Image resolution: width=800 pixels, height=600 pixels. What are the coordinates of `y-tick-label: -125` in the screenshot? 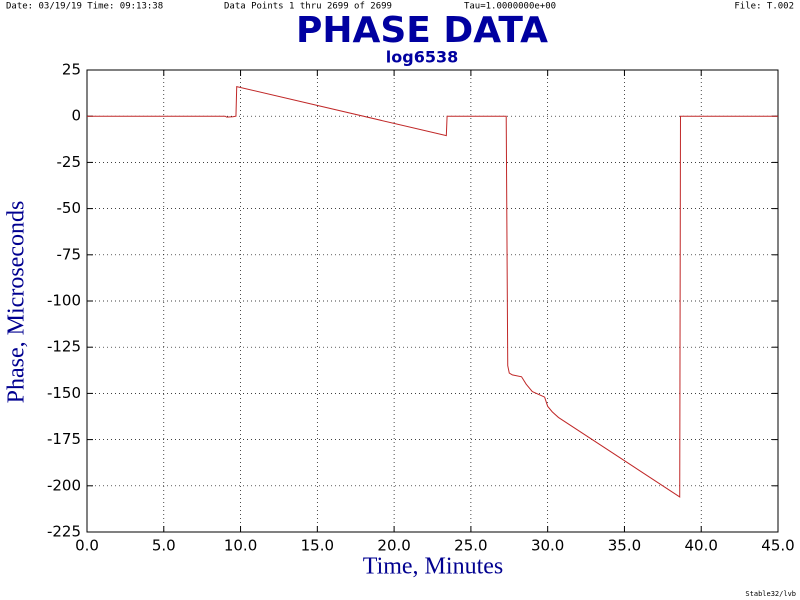 It's located at (64, 347).